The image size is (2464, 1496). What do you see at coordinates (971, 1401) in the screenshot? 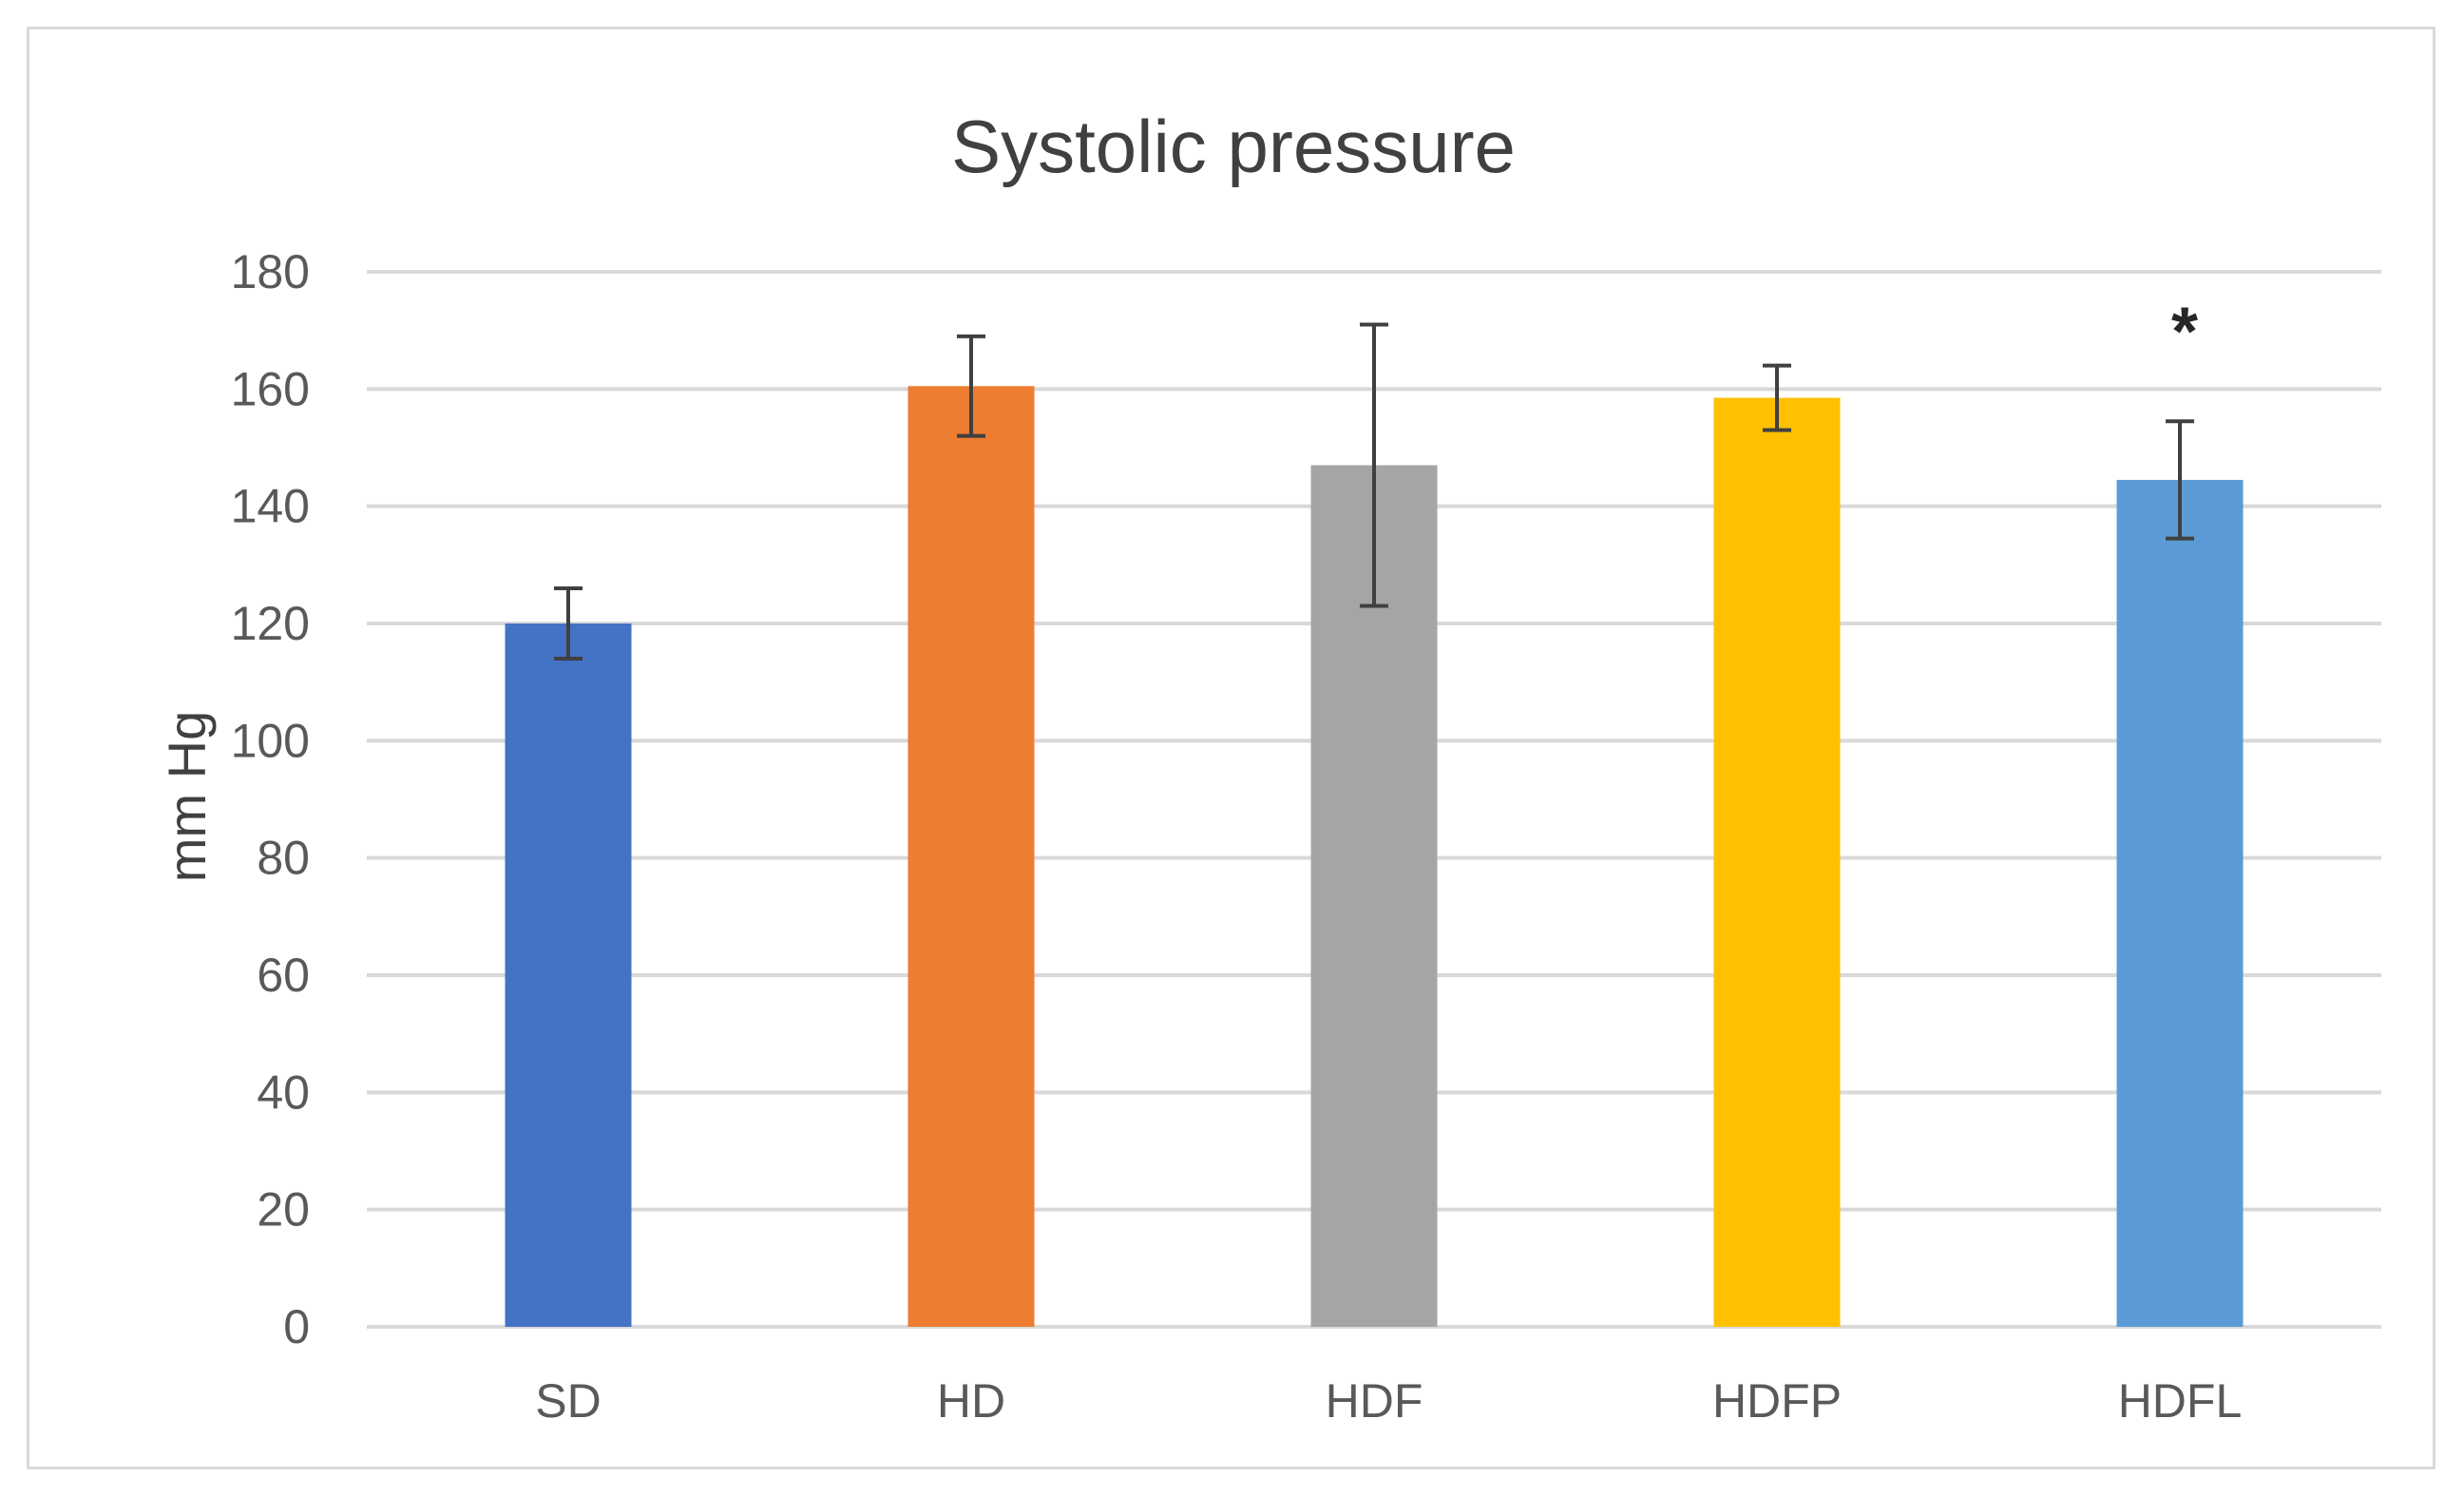
I see `x-tick-label-hd: HD` at bounding box center [971, 1401].